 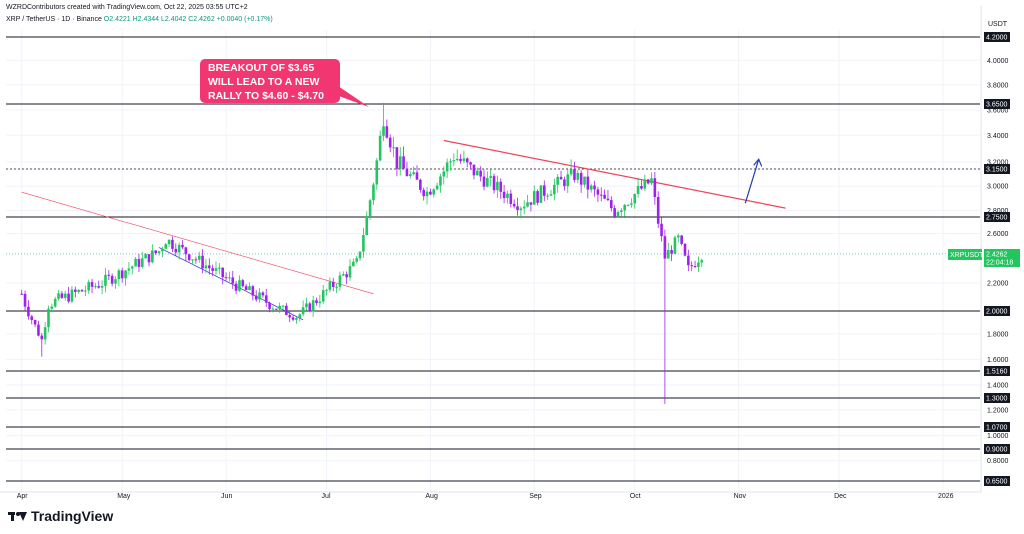 What do you see at coordinates (23, 496) in the screenshot?
I see `month-tick-label: Apr` at bounding box center [23, 496].